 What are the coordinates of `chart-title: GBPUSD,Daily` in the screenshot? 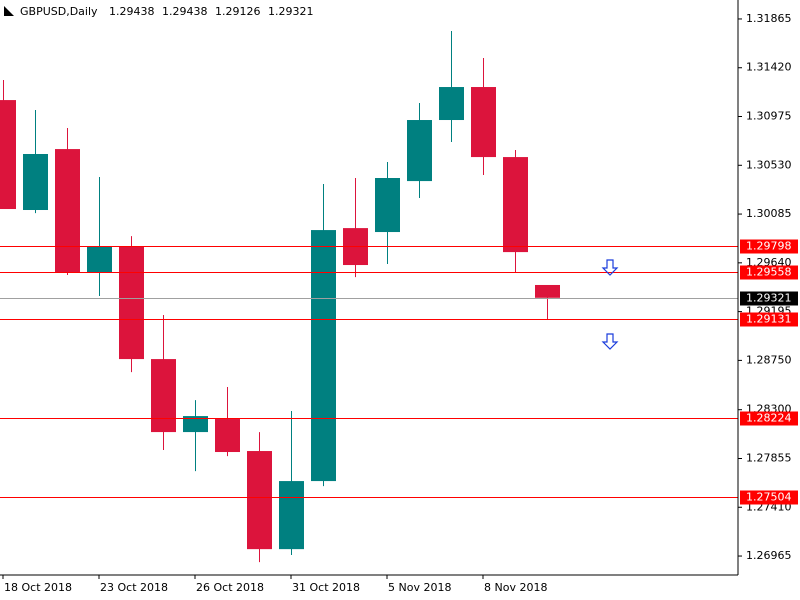 It's located at (59, 11).